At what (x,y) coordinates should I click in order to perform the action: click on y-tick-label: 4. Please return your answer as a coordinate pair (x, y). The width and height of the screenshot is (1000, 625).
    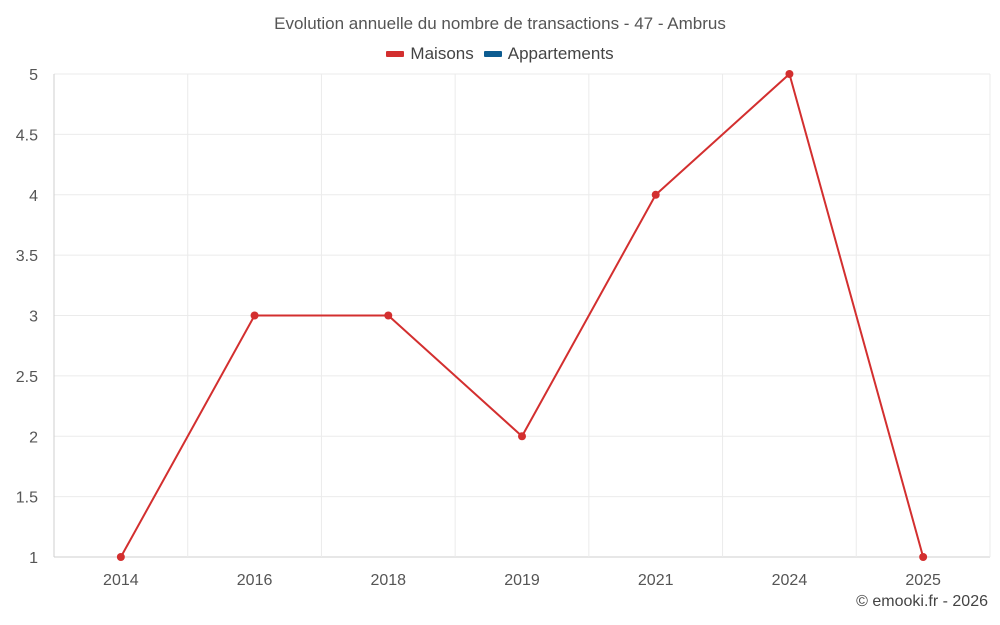
    Looking at the image, I should click on (33, 196).